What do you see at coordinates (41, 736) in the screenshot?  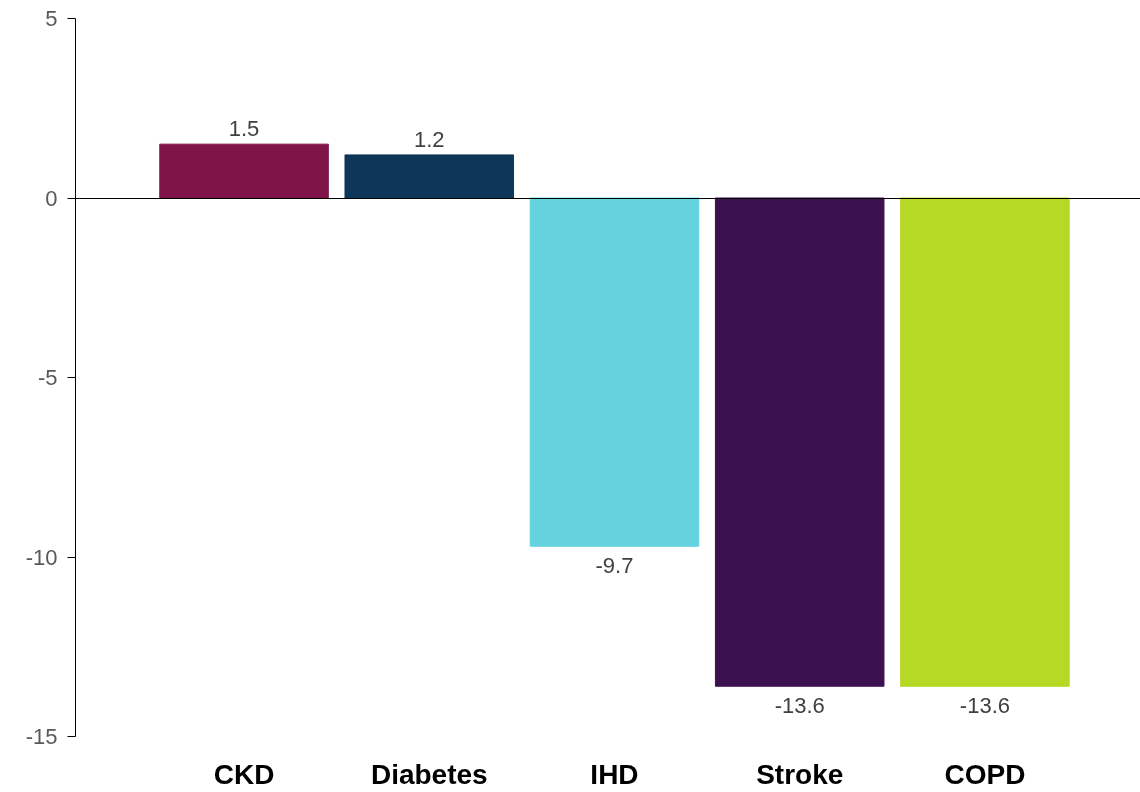 I see `y-tick-label: -15` at bounding box center [41, 736].